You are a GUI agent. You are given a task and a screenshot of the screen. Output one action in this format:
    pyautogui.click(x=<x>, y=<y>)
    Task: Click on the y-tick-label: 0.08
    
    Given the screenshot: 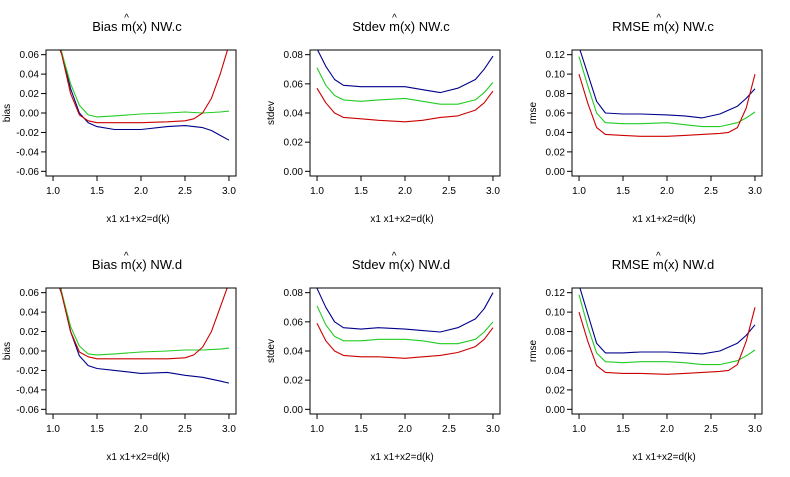 What is the action you would take?
    pyautogui.click(x=556, y=332)
    